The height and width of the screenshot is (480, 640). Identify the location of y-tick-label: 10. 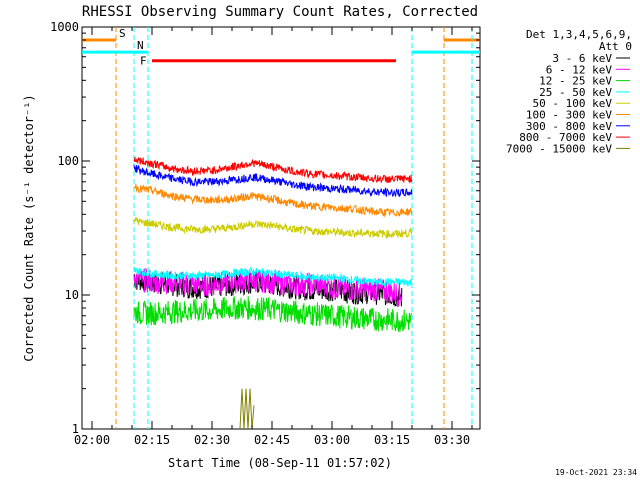
(72, 295).